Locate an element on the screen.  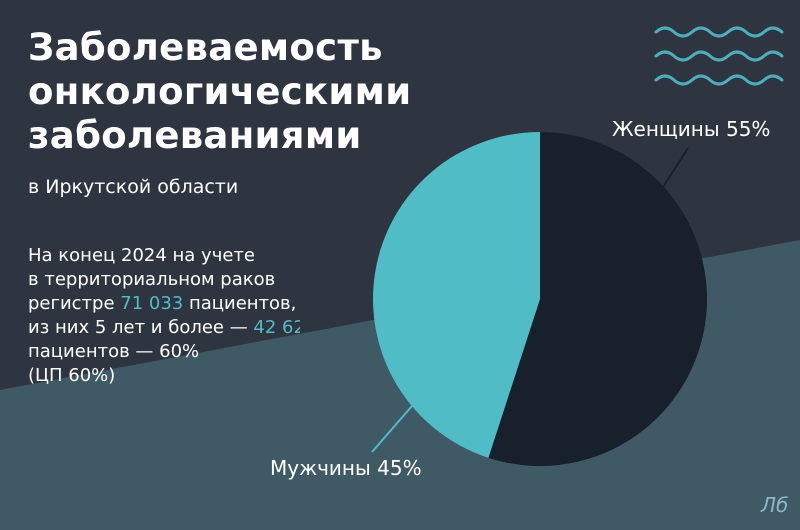
title-line: заболеваниями is located at coordinates (195, 135).